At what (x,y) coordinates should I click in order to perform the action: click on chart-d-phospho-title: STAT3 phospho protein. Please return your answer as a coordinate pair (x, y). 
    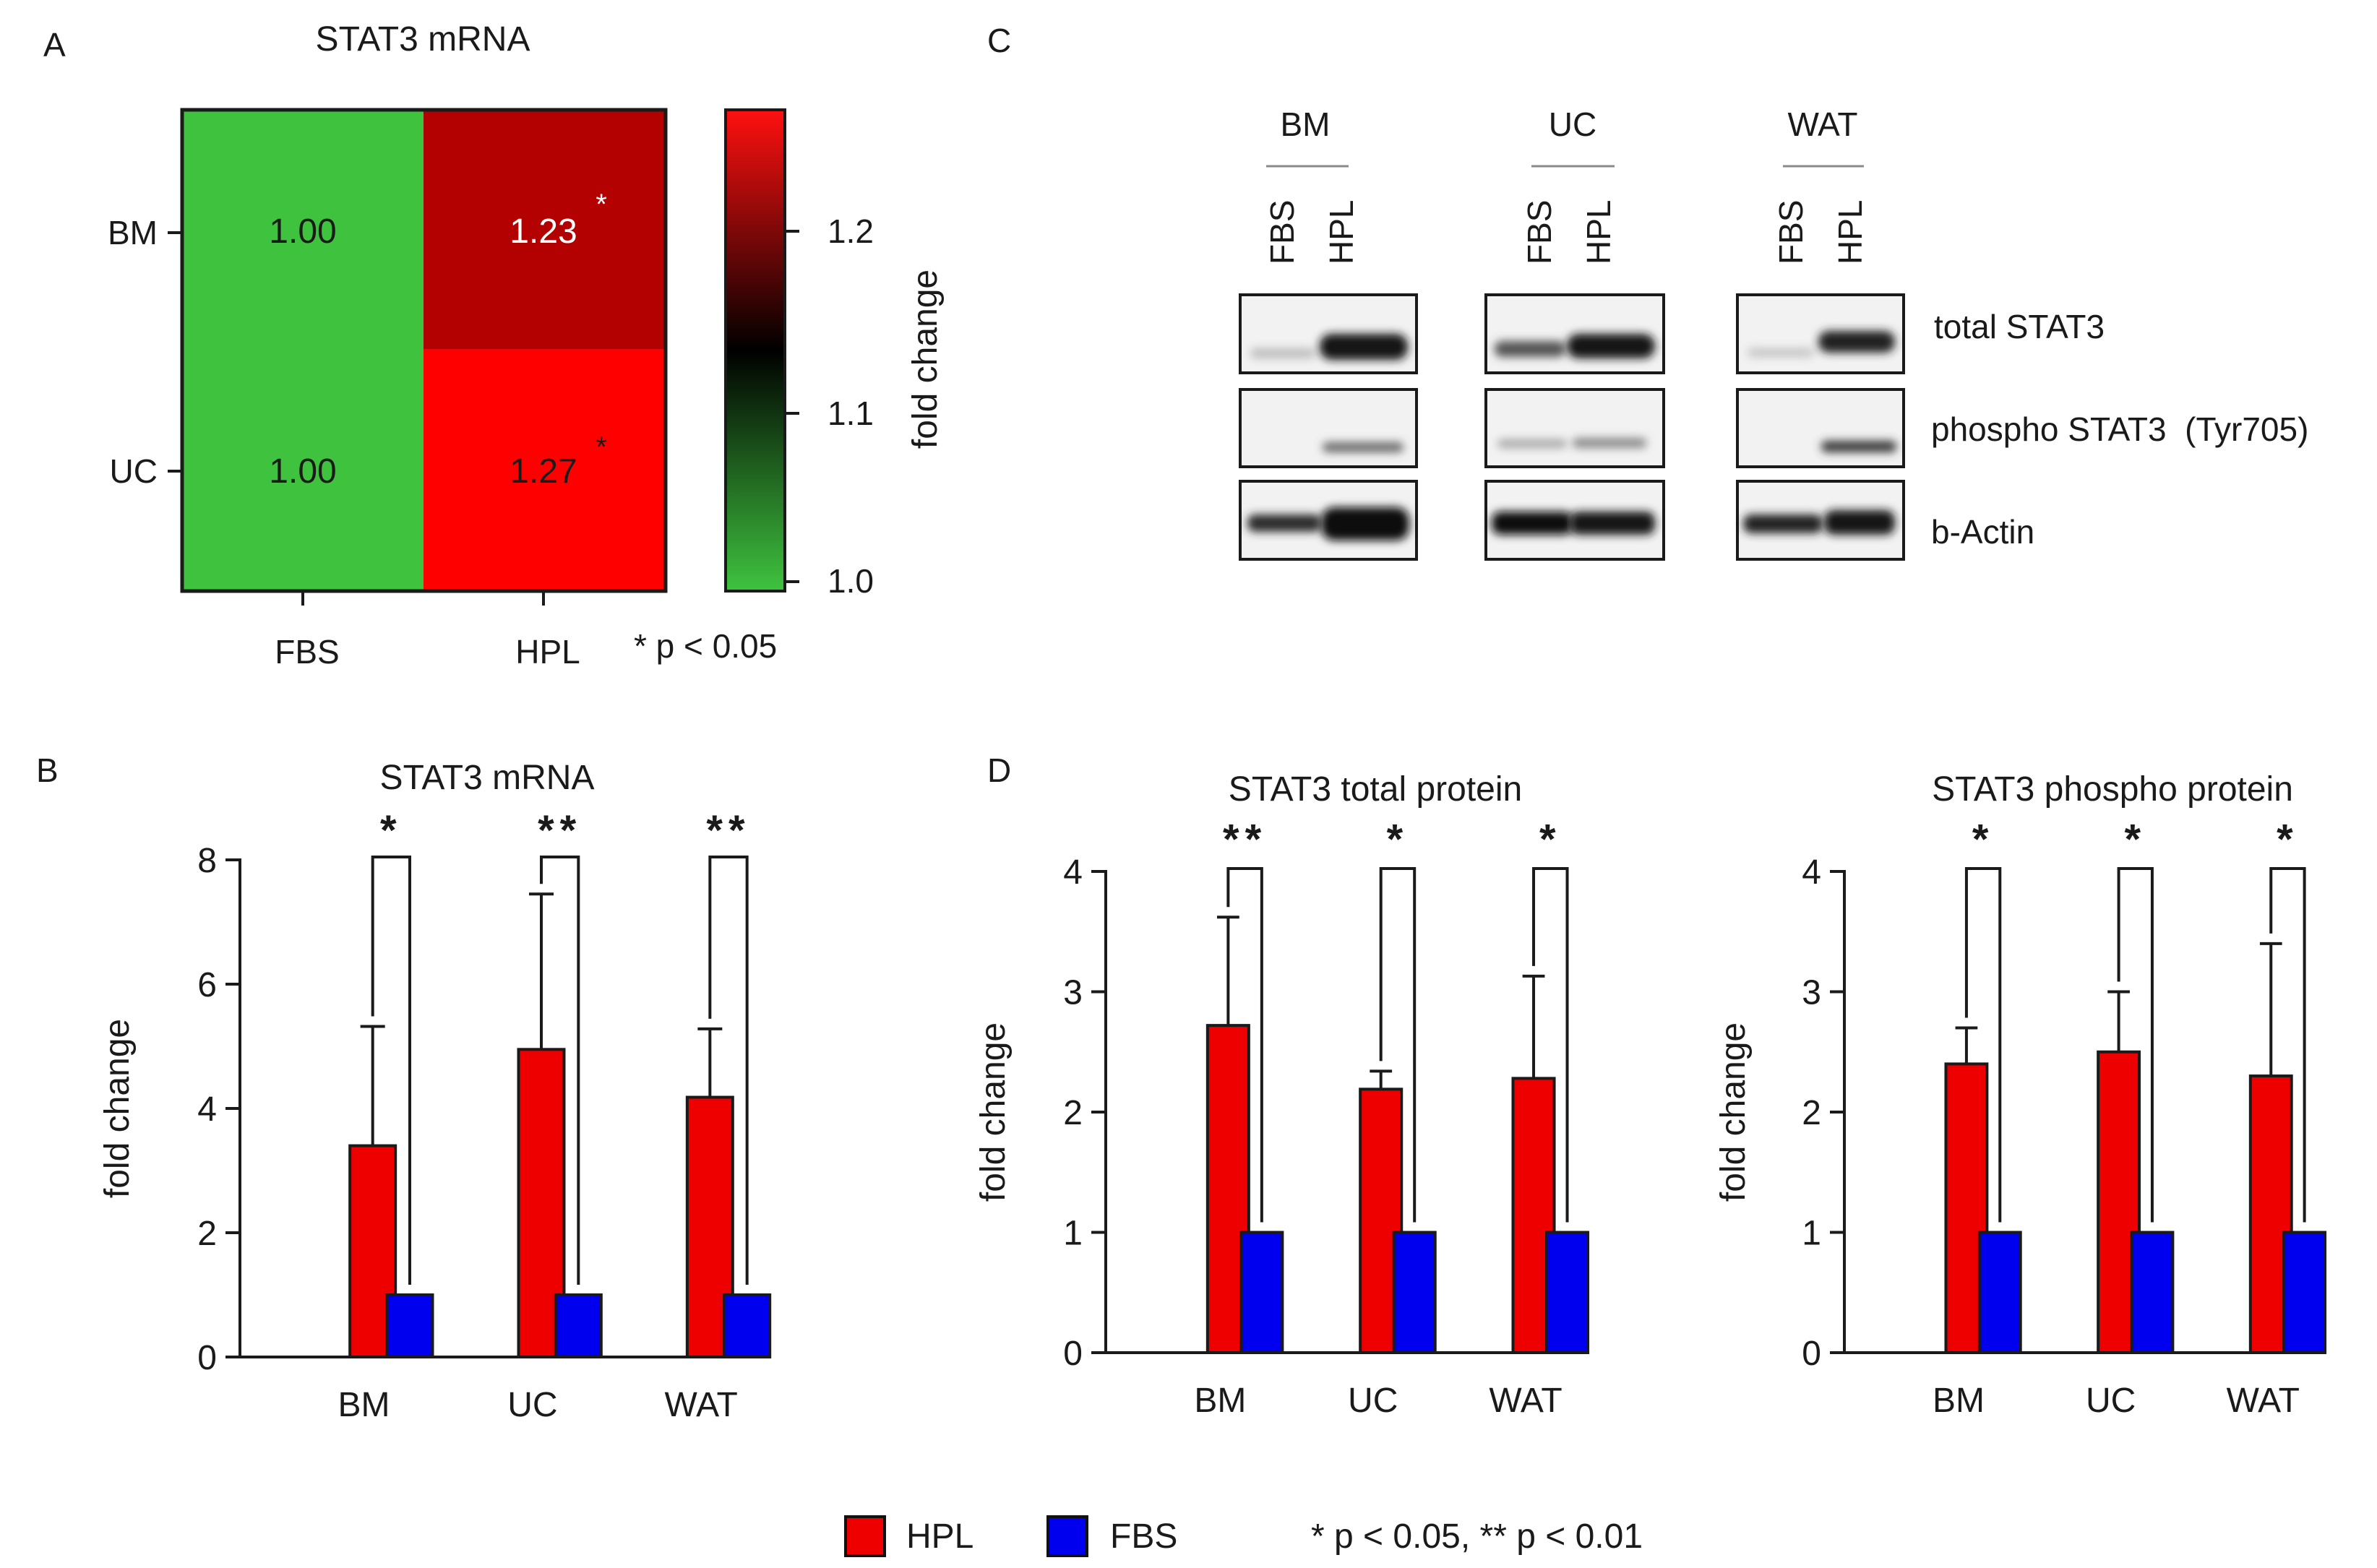
    Looking at the image, I should click on (2112, 789).